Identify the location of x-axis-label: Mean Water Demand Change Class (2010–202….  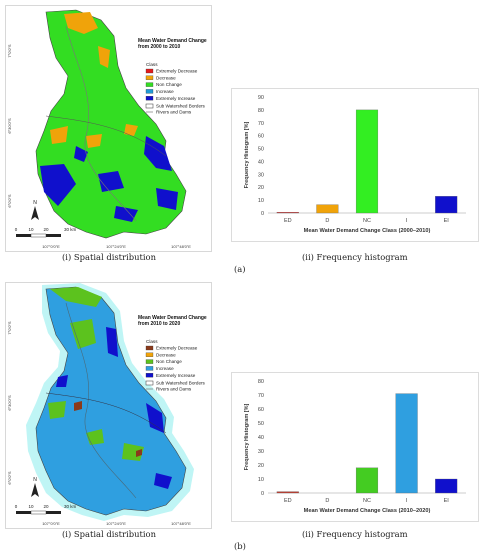
(367, 511).